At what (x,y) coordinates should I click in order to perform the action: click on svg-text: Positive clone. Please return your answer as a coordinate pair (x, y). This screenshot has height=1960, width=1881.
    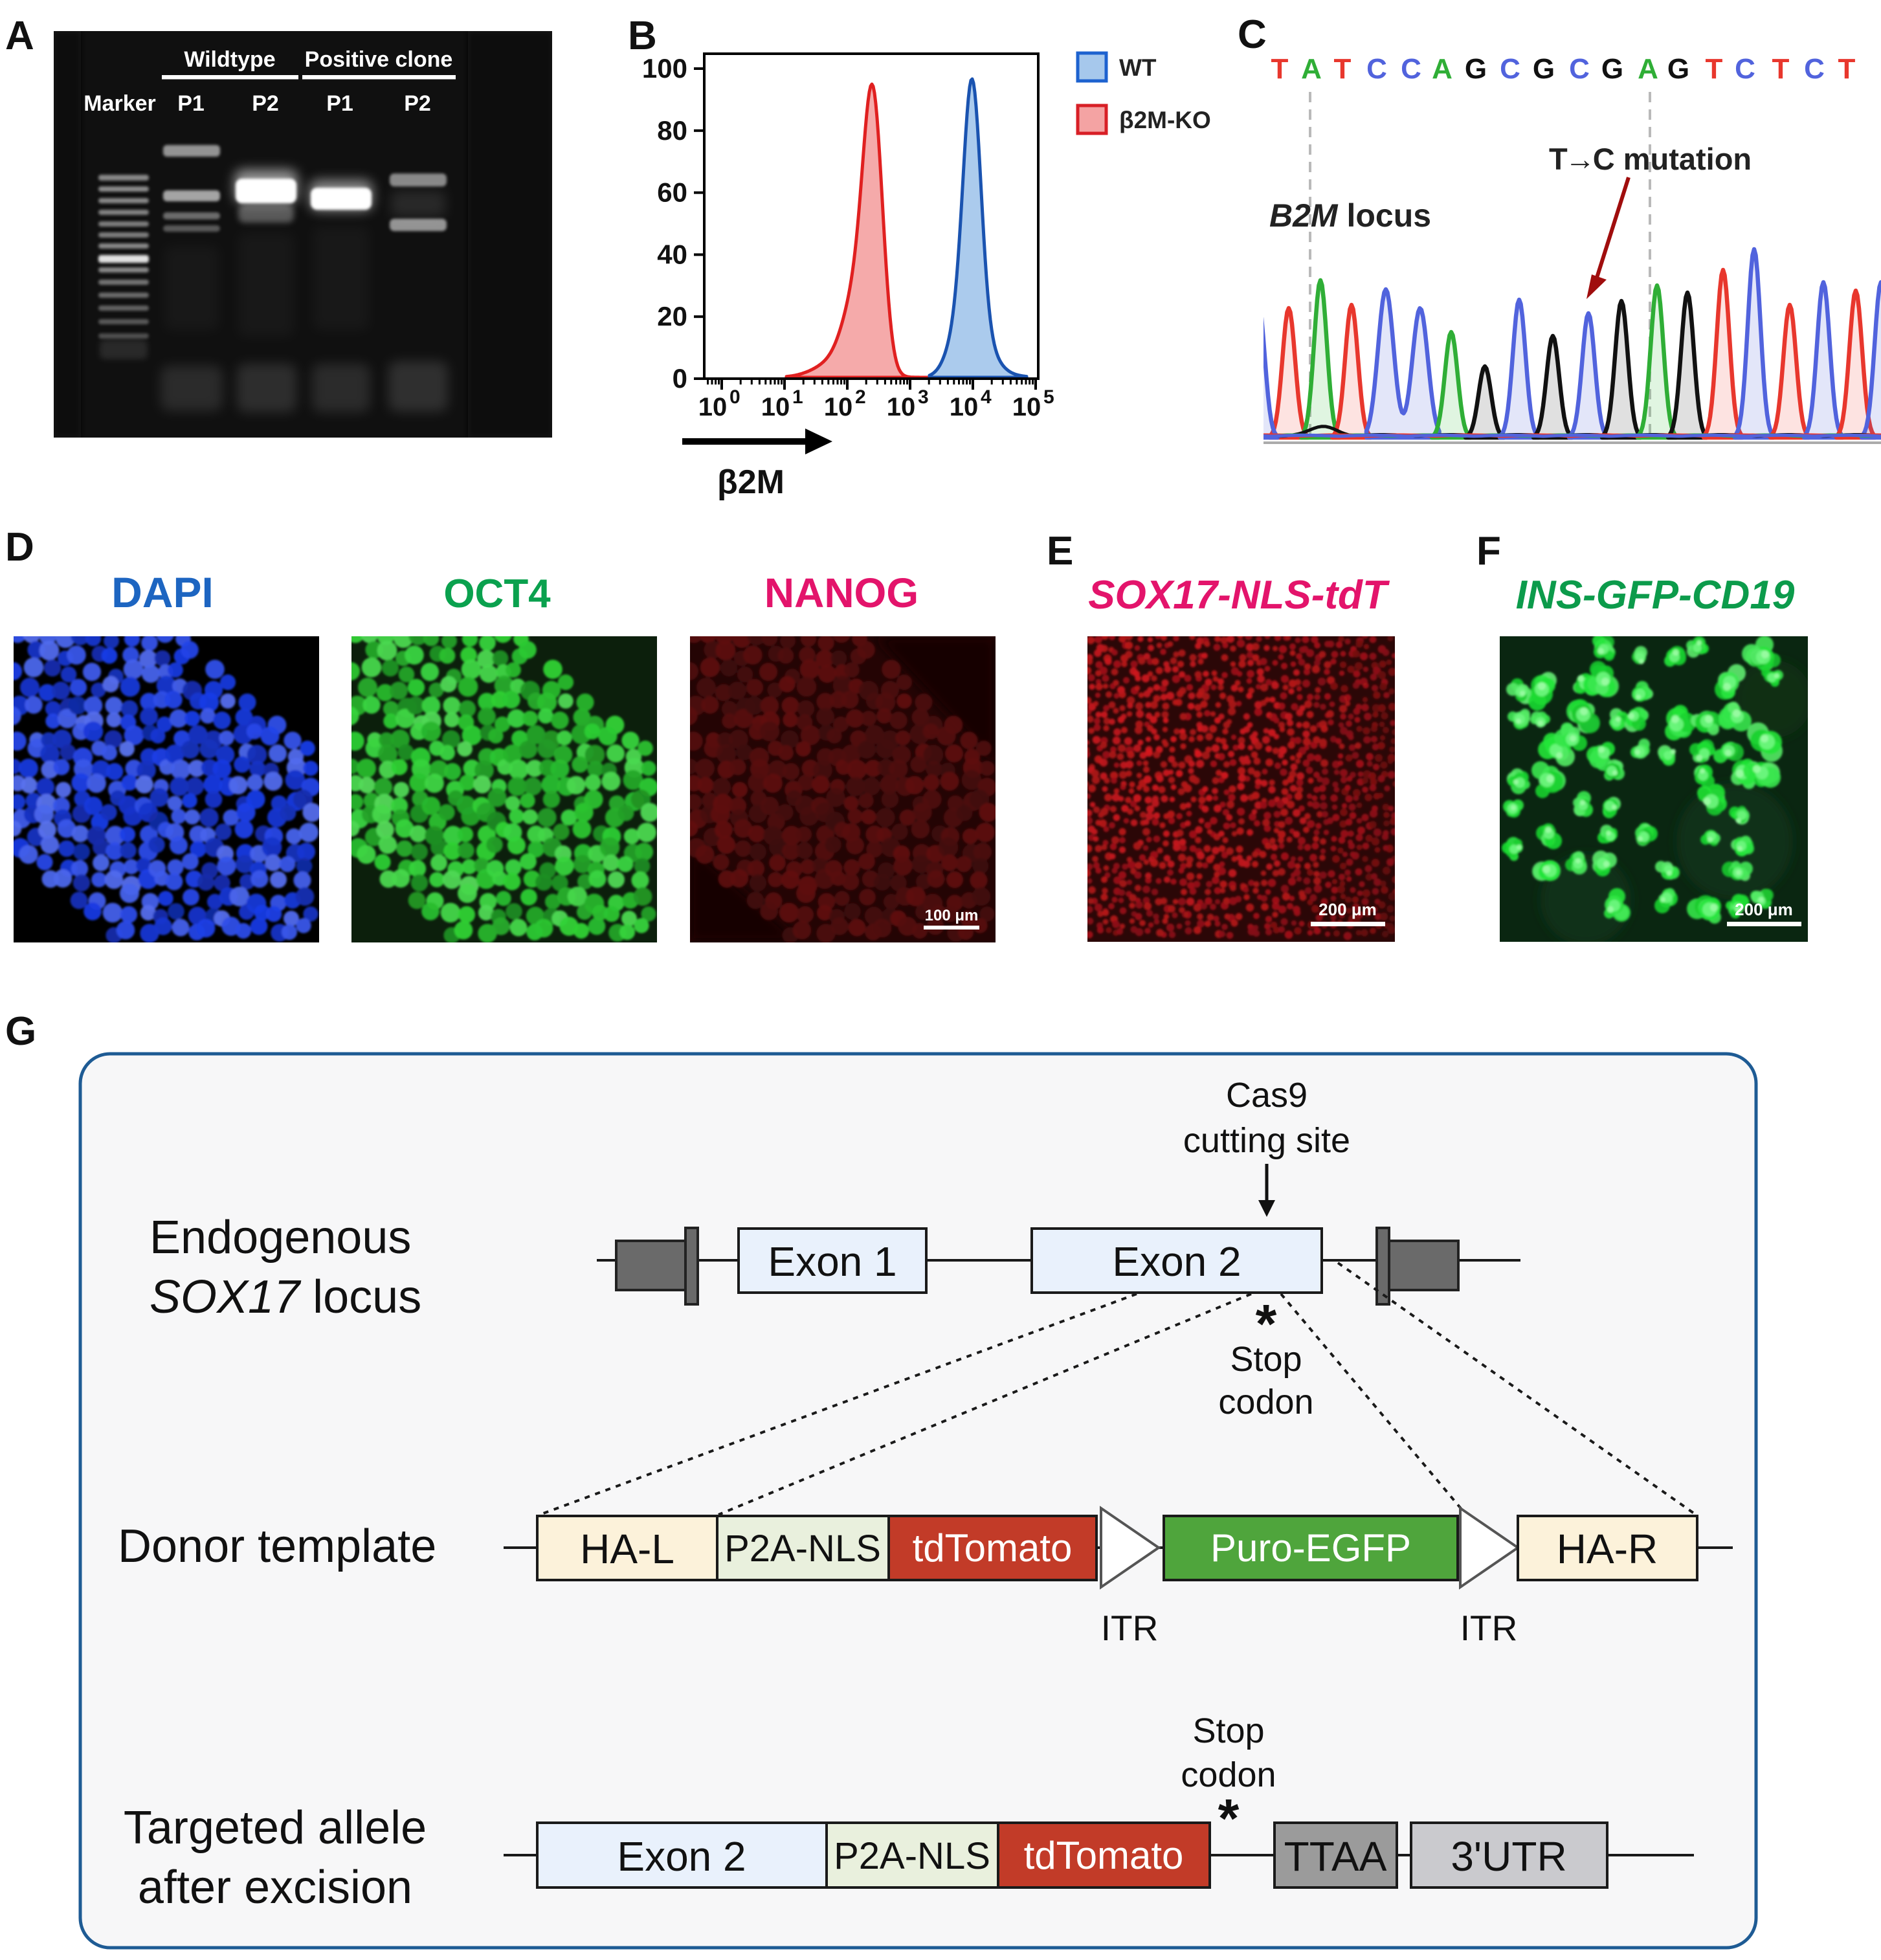
    Looking at the image, I should click on (379, 59).